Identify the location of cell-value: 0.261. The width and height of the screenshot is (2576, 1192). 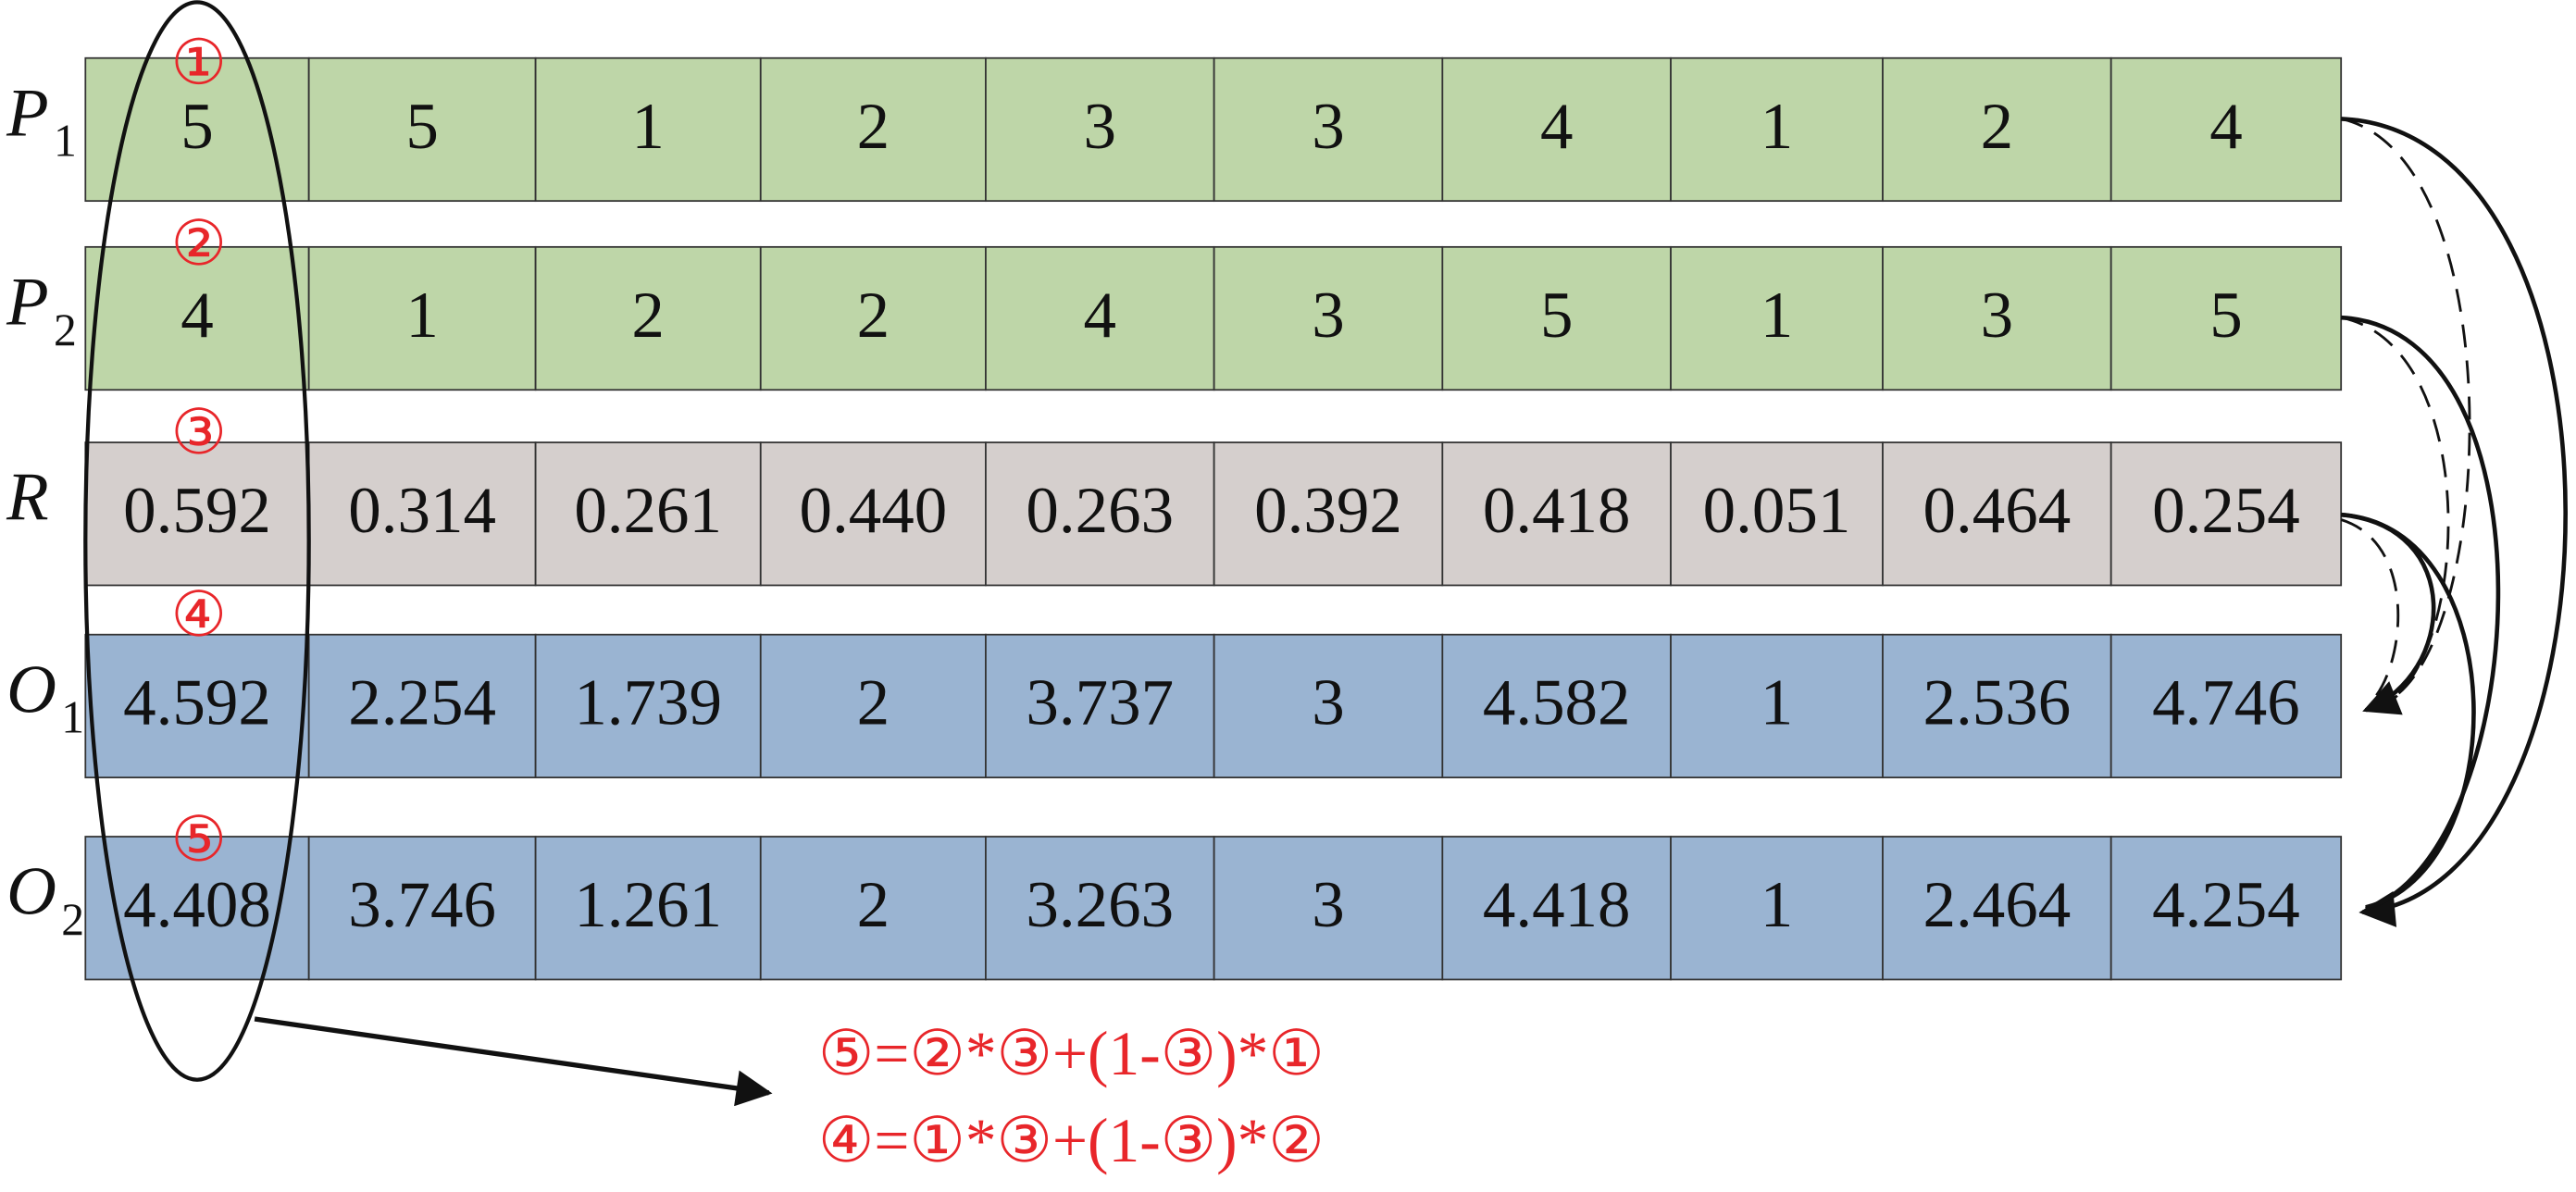
(648, 511).